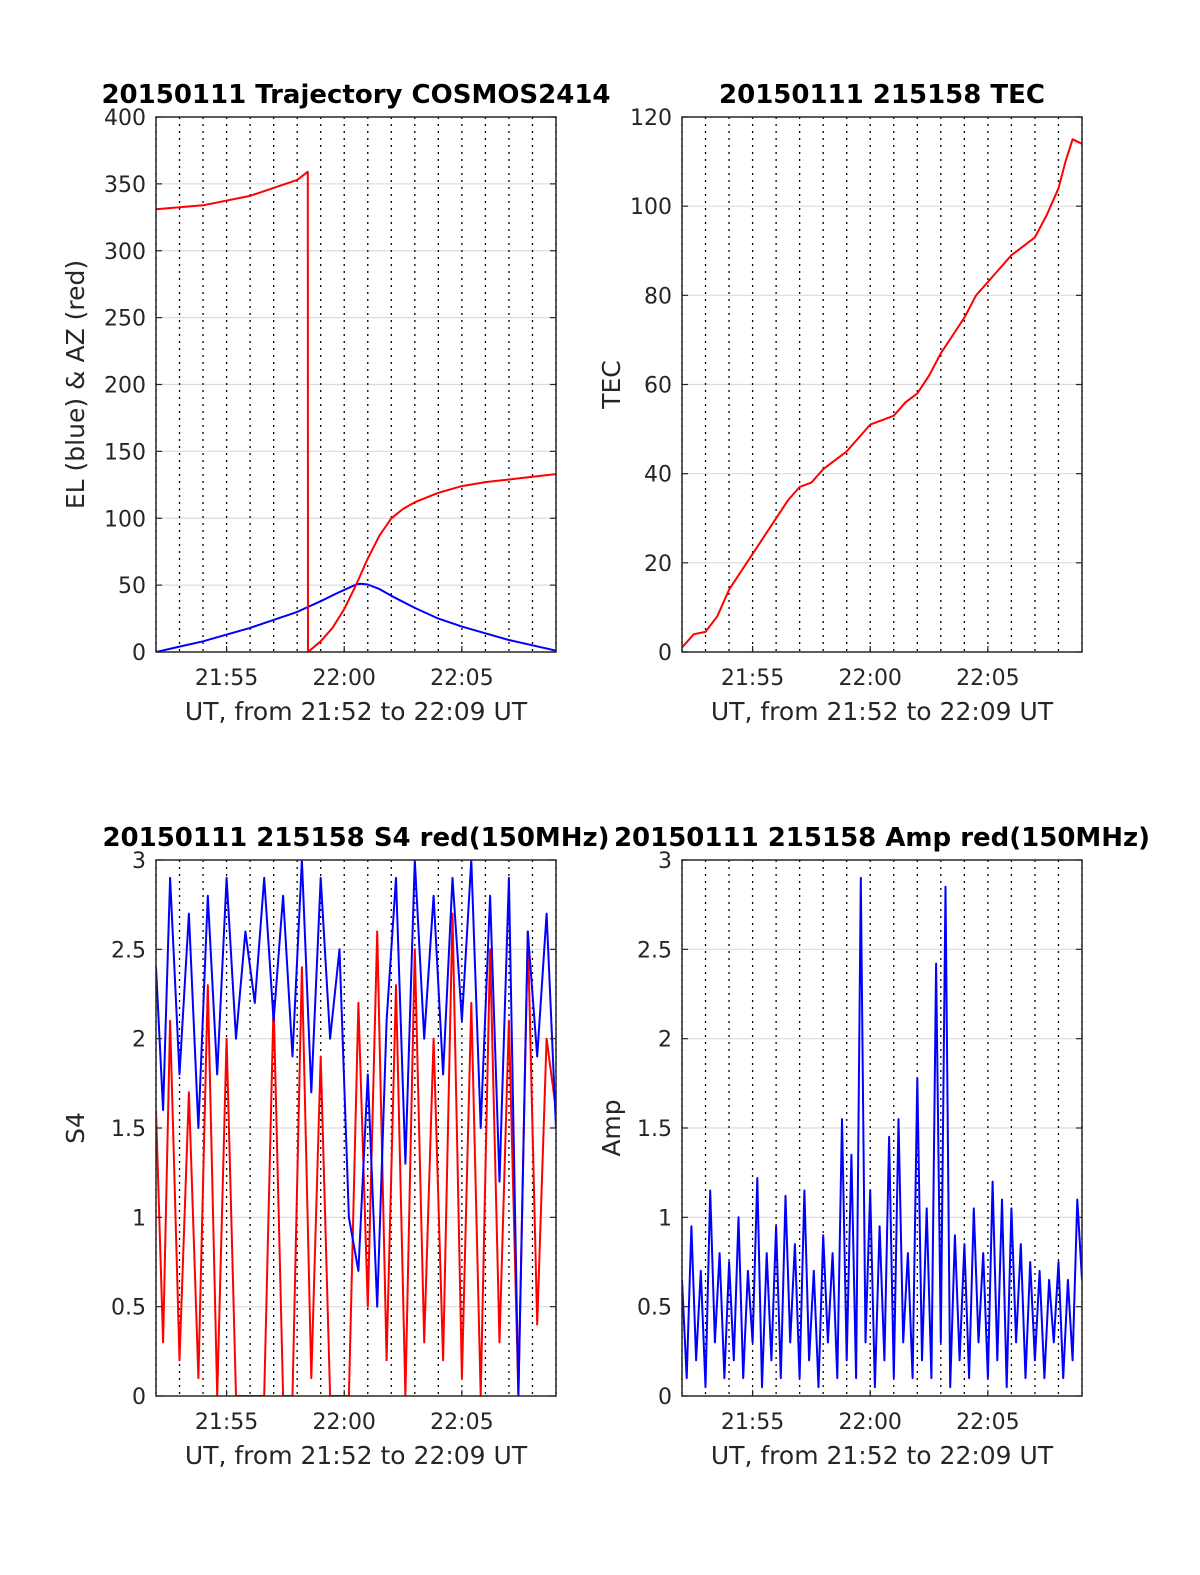 The image size is (1200, 1575). Describe the element at coordinates (658, 296) in the screenshot. I see `y-tick-label: 80` at that location.